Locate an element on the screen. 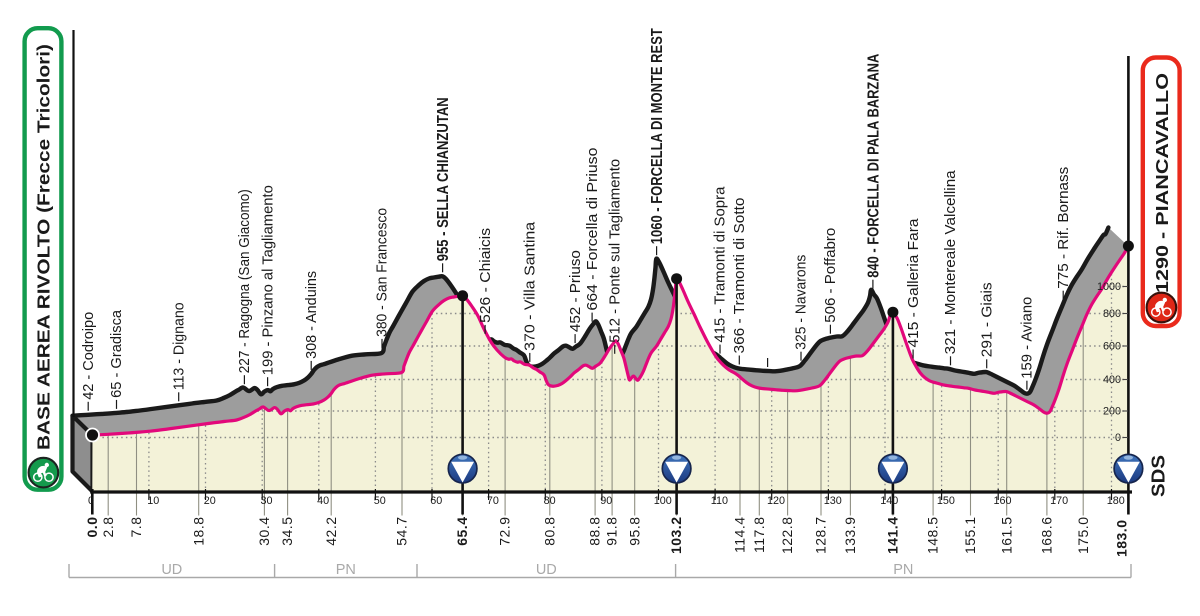 The image size is (1200, 616). svg-text: 7.8 is located at coordinates (136, 527).